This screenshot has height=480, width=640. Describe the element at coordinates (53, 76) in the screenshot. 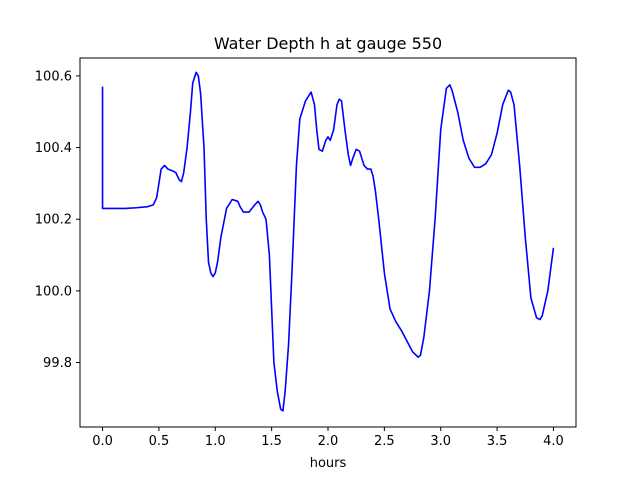

I see `y-tick-label: 100.6` at that location.